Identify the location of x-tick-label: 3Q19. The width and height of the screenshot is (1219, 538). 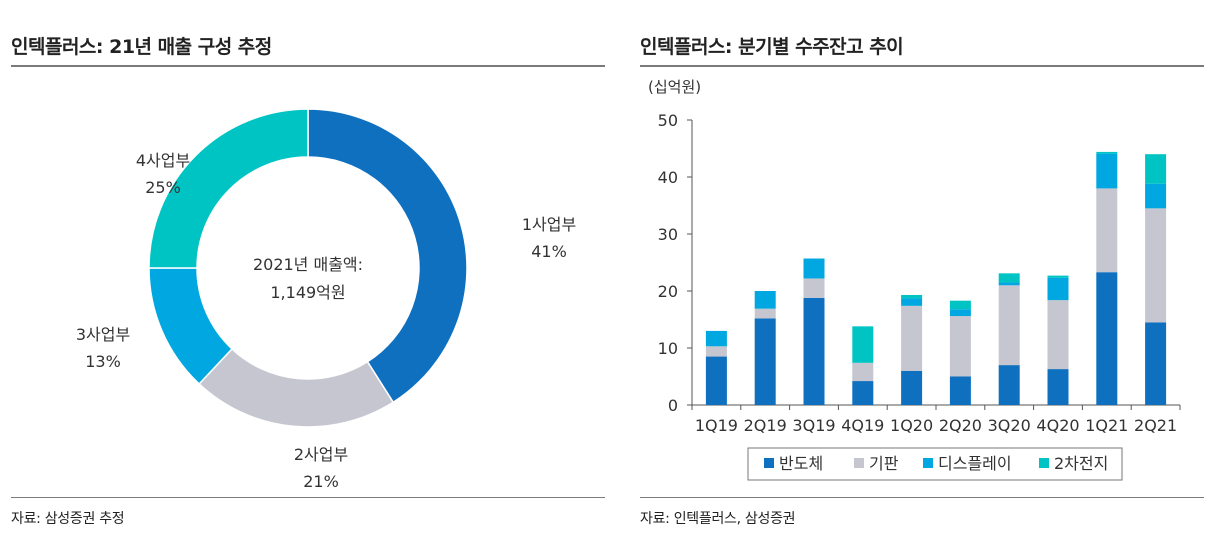
(813, 425).